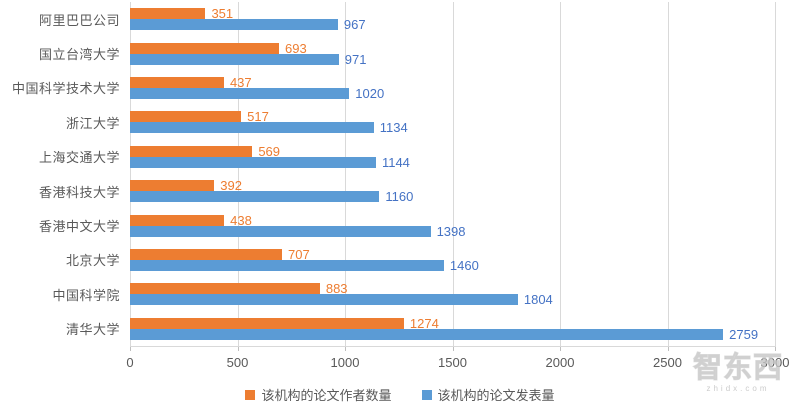 The width and height of the screenshot is (800, 410). I want to click on legend-label: 该机构的论文发表量, so click(496, 395).